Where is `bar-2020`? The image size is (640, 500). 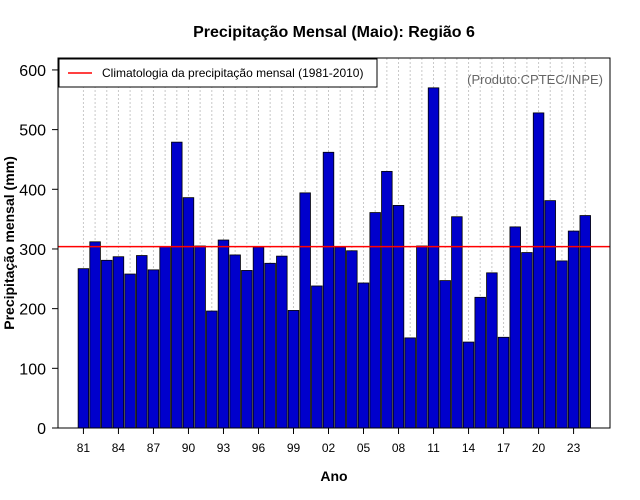
bar-2020 is located at coordinates (538, 270).